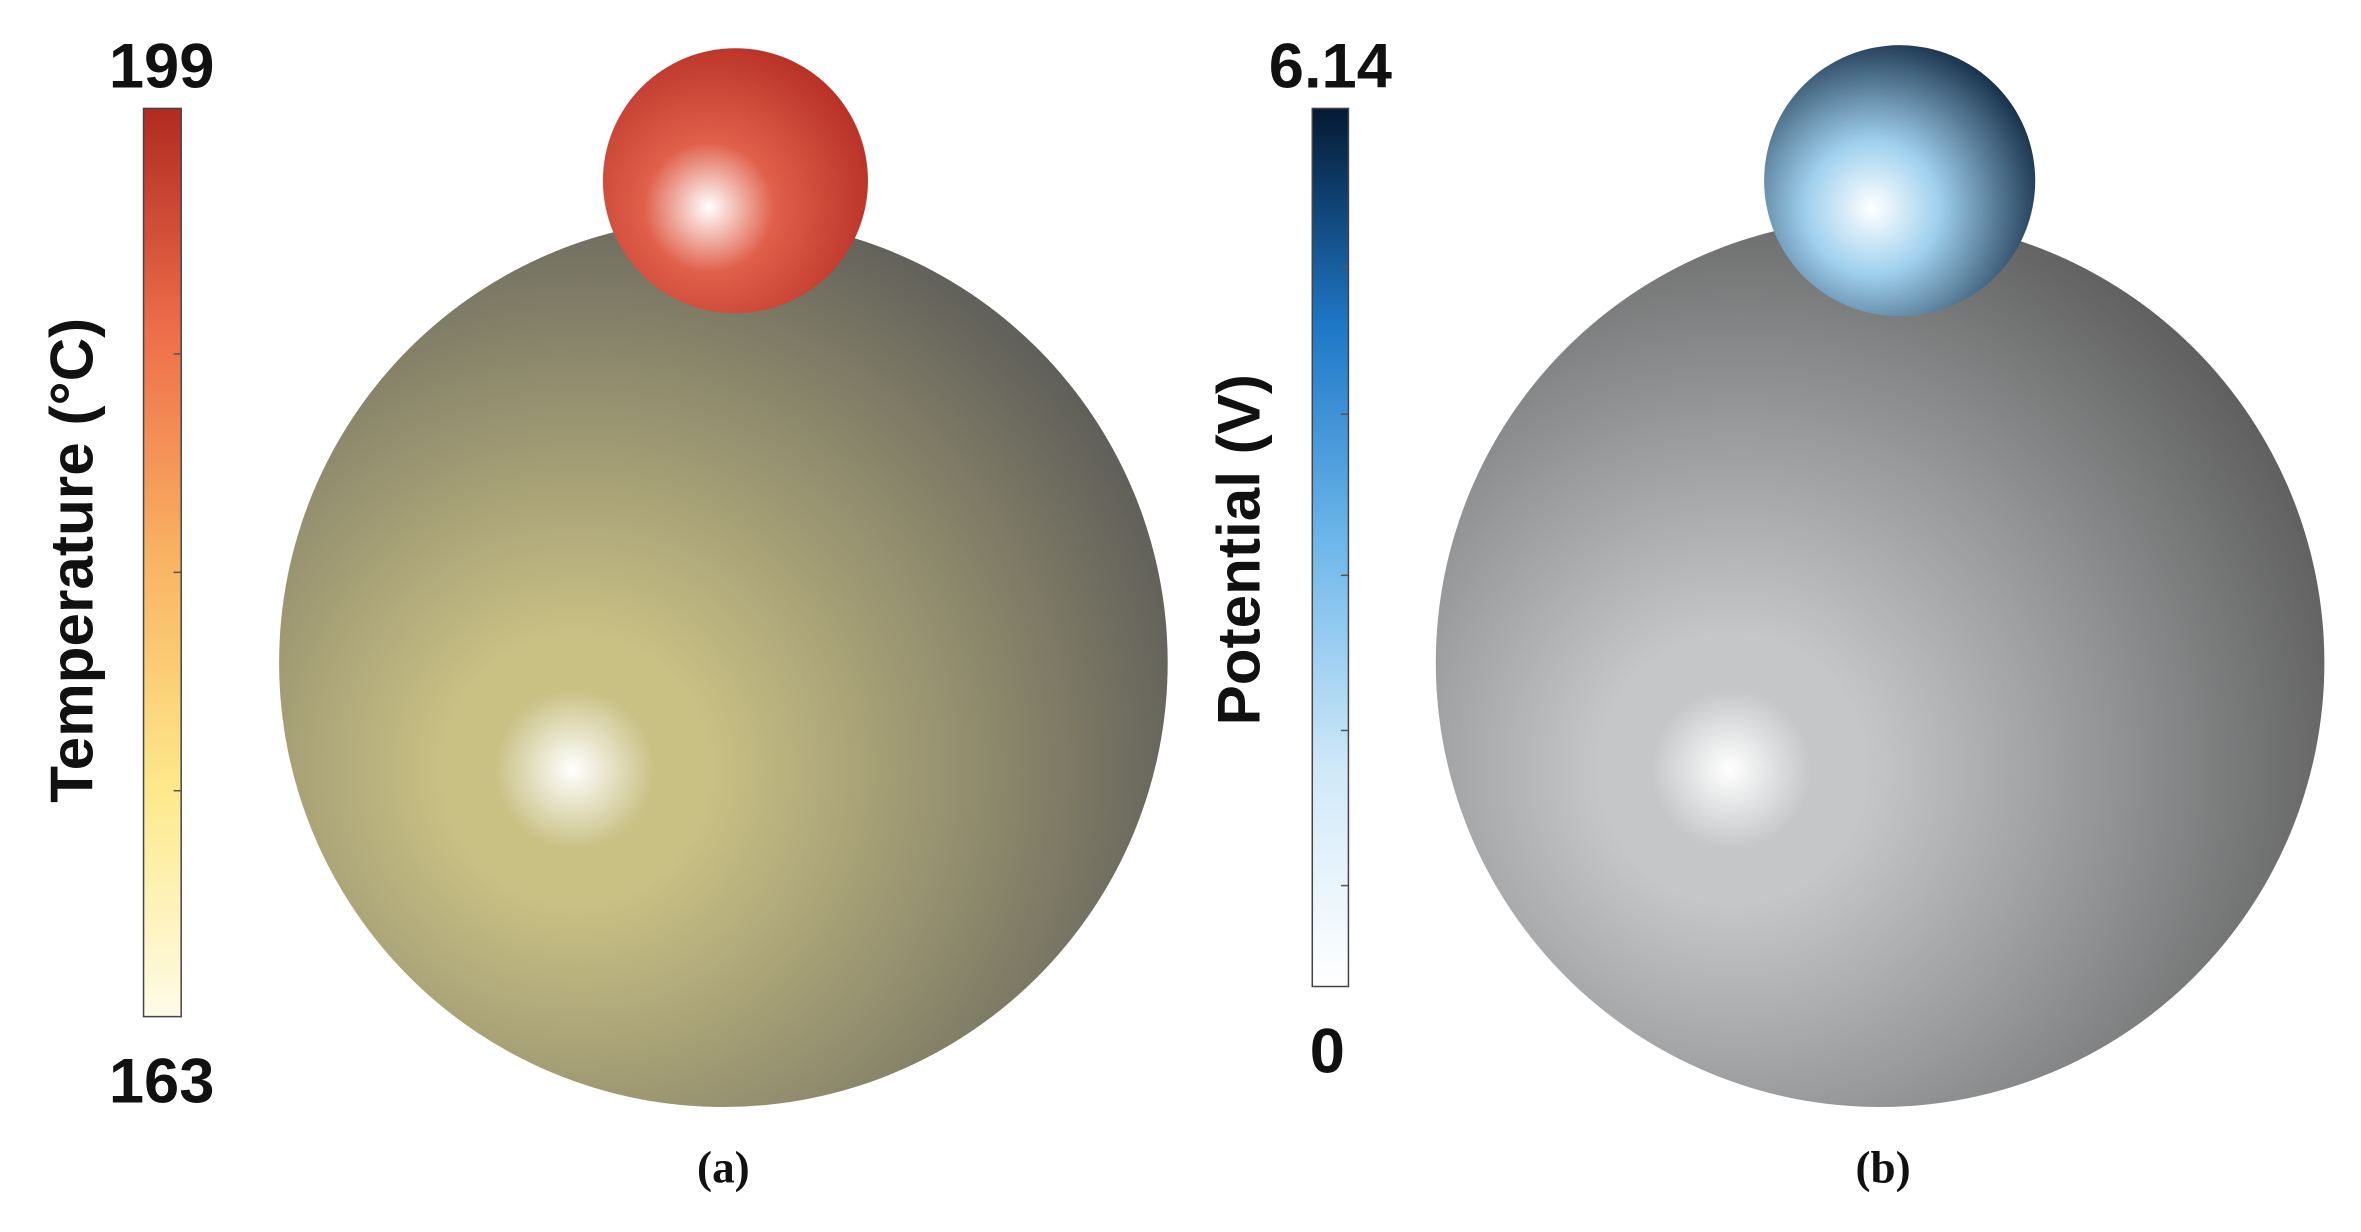  Describe the element at coordinates (1882, 1167) in the screenshot. I see `caption: (b)` at that location.